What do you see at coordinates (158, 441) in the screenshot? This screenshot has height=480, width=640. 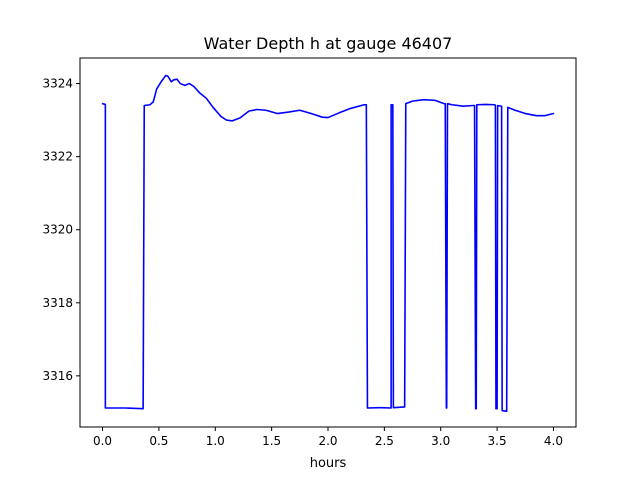 I see `x-tick-label: 0.5` at bounding box center [158, 441].